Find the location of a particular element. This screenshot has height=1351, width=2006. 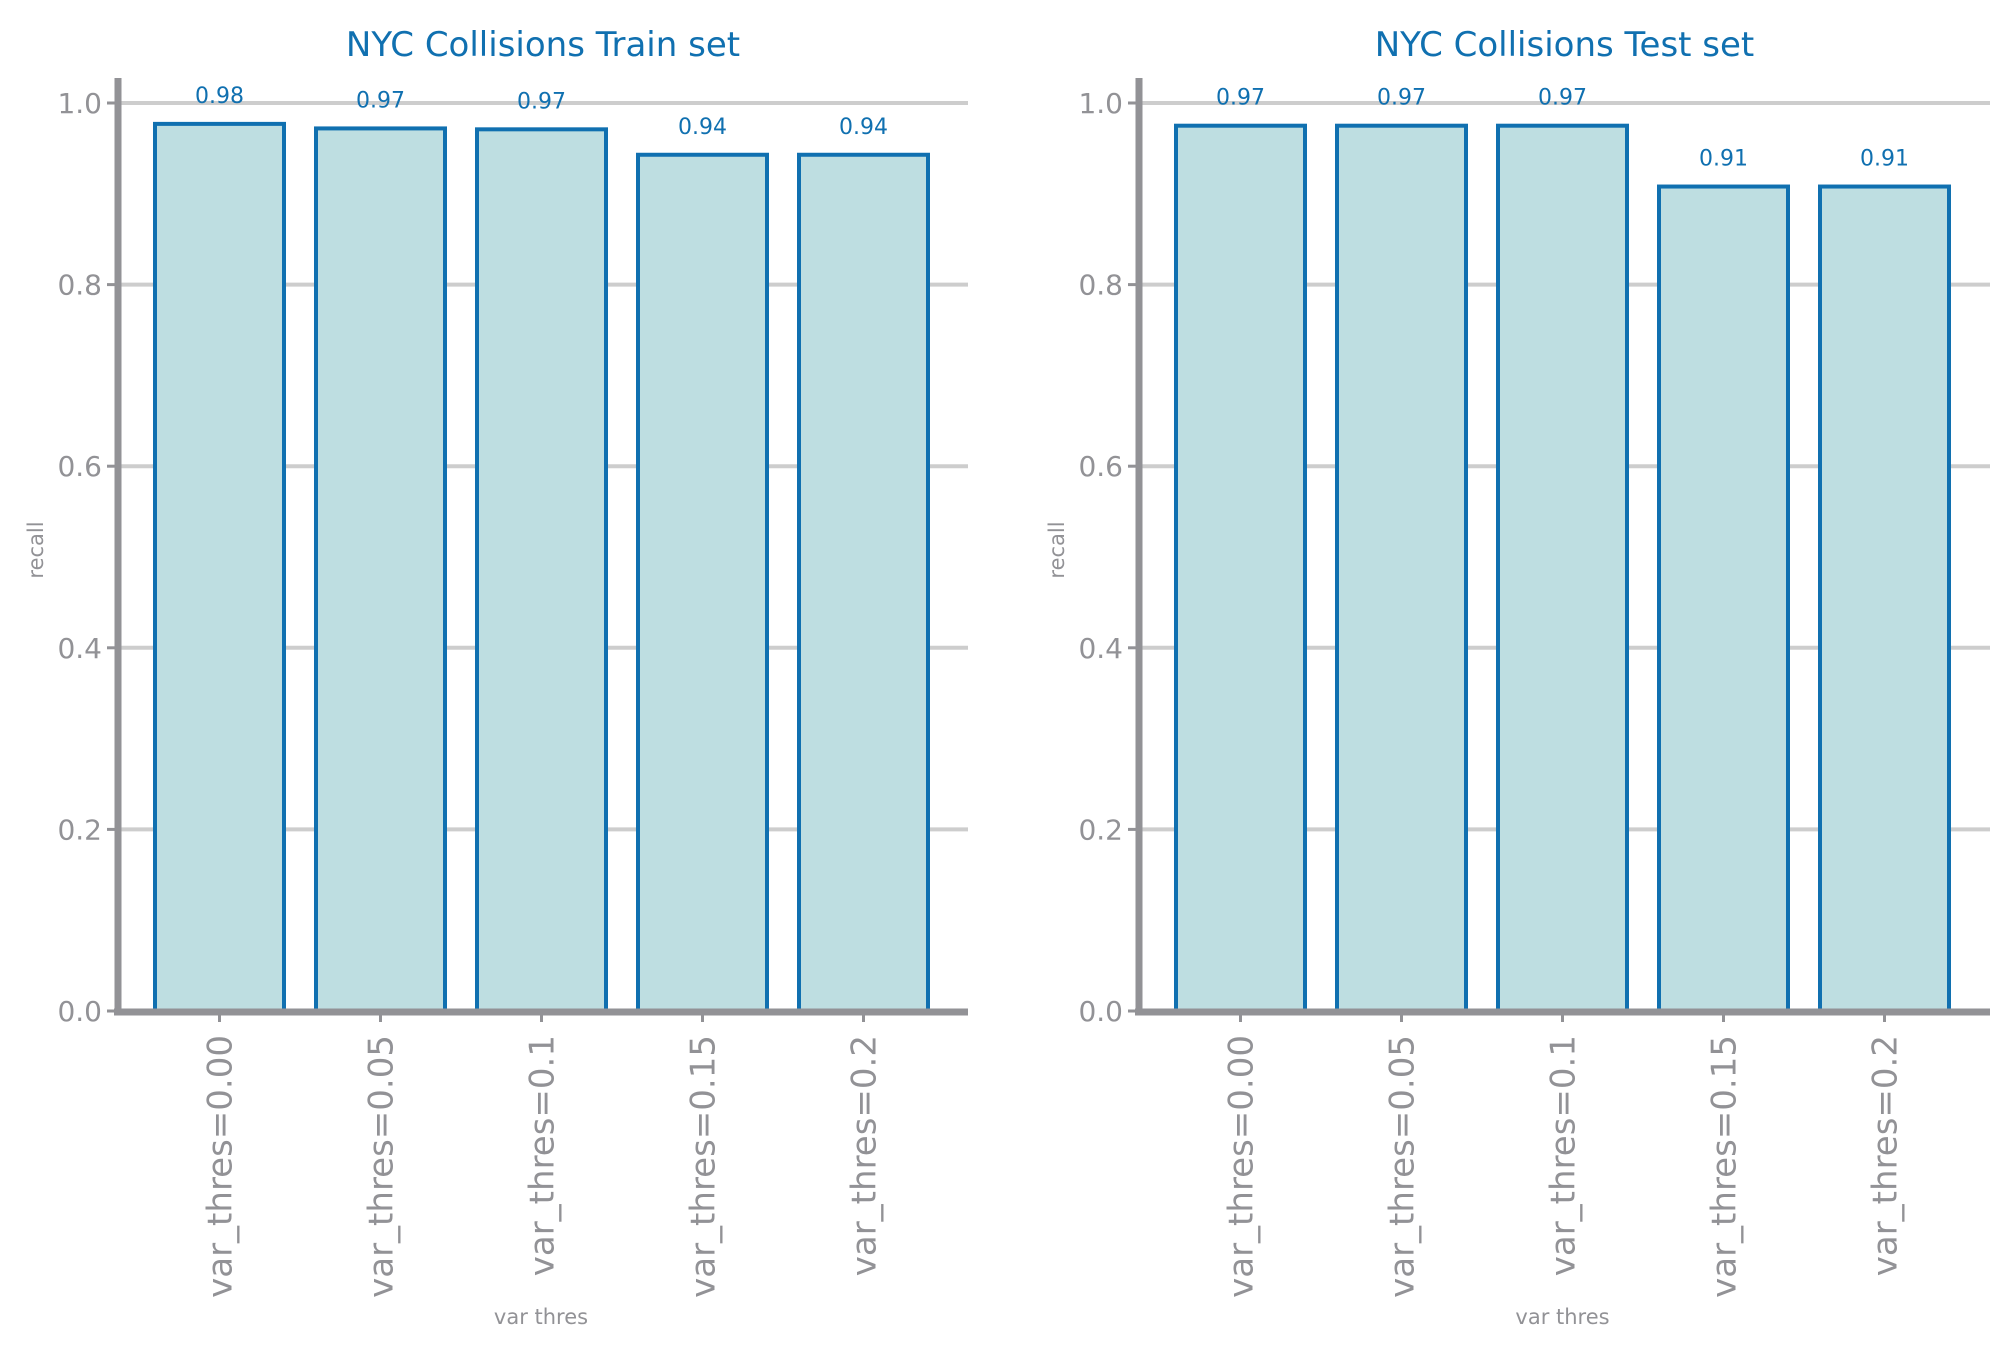

bar-value-label: 0.98 is located at coordinates (219, 96).